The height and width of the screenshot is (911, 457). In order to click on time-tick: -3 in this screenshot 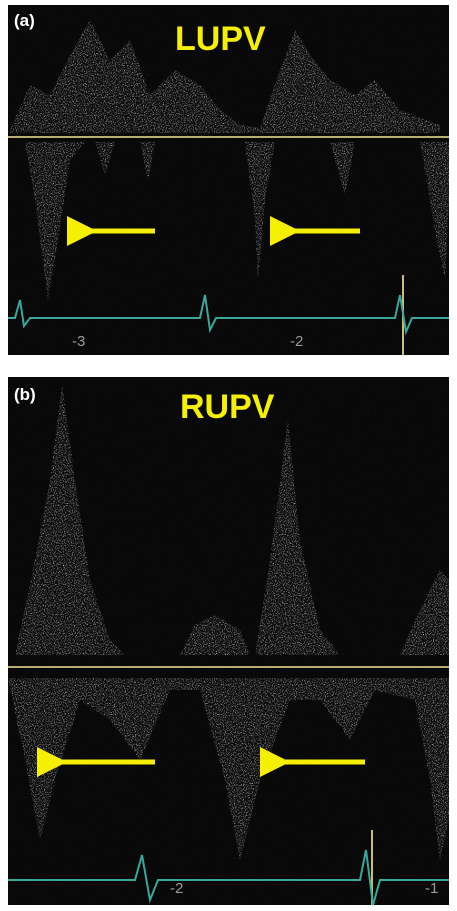, I will do `click(78, 341)`.